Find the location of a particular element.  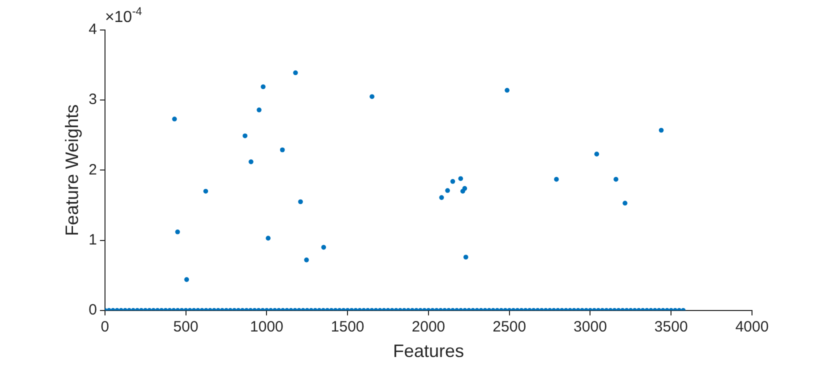

y-tick-label: 4 is located at coordinates (92, 29).